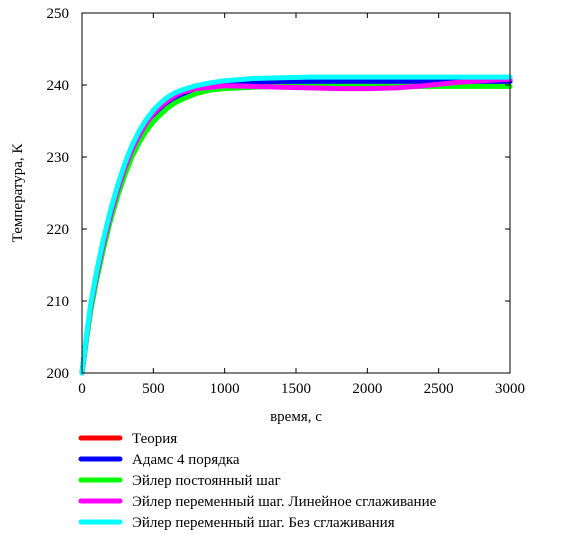 The height and width of the screenshot is (551, 563). What do you see at coordinates (58, 230) in the screenshot?
I see `y-tick-label: 220` at bounding box center [58, 230].